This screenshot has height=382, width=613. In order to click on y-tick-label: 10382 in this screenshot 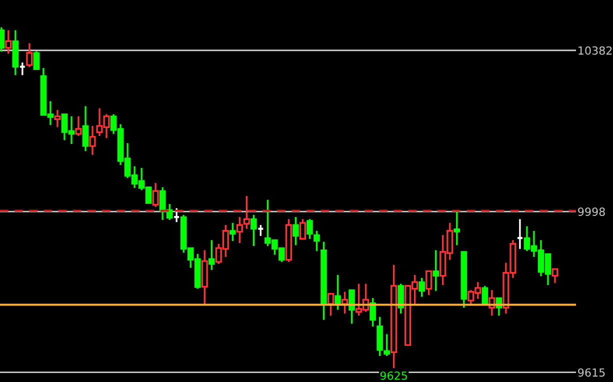, I will do `click(595, 50)`.